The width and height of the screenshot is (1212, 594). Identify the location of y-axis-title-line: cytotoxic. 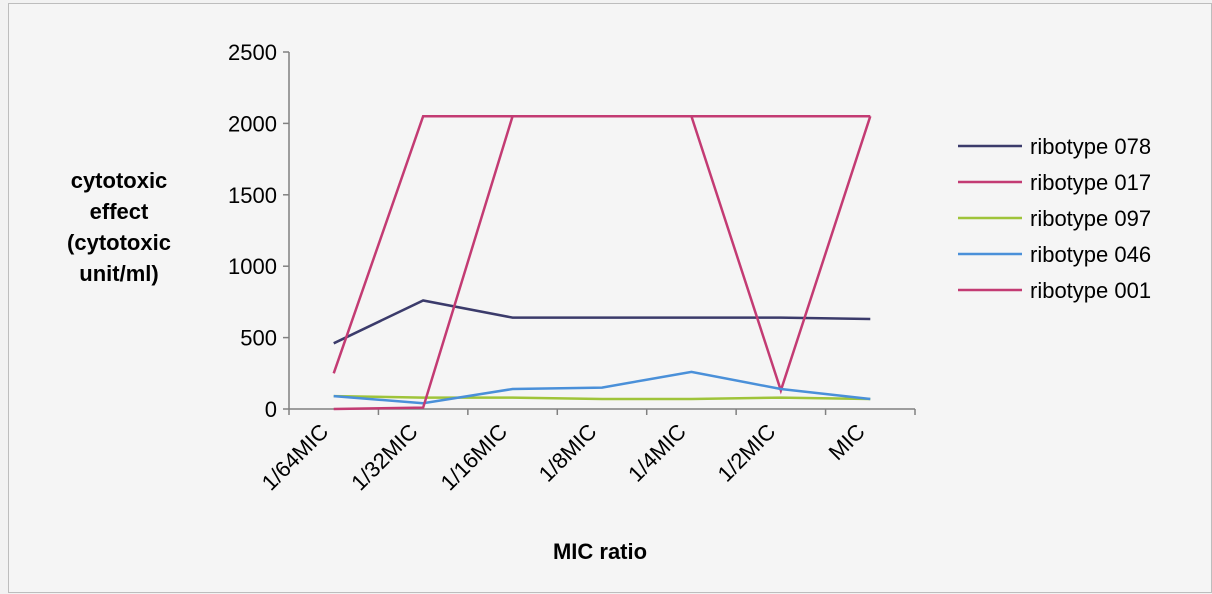
(119, 180).